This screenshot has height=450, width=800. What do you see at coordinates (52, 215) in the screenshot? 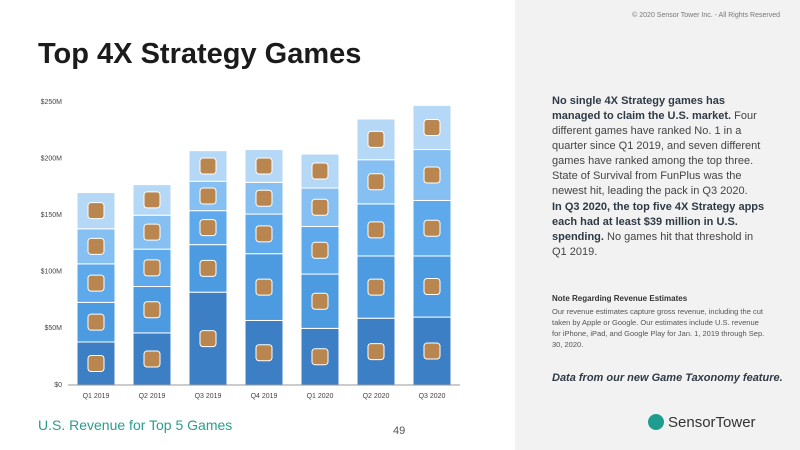
I see `y-tick-label: $150M` at bounding box center [52, 215].